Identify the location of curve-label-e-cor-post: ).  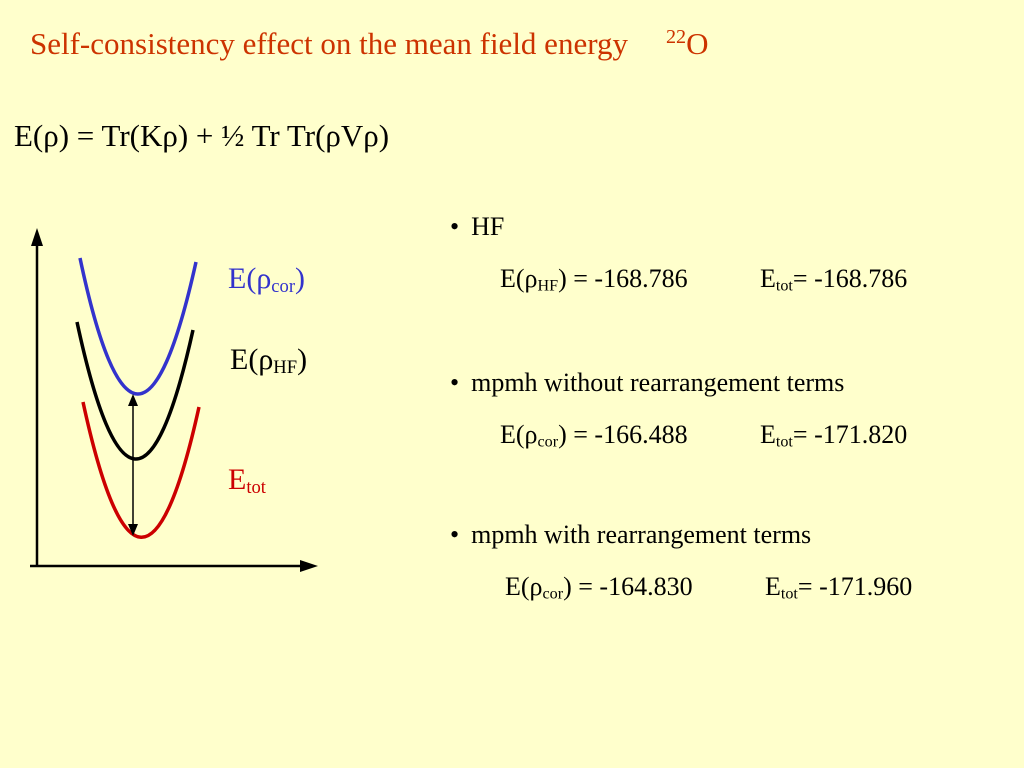
(300, 278).